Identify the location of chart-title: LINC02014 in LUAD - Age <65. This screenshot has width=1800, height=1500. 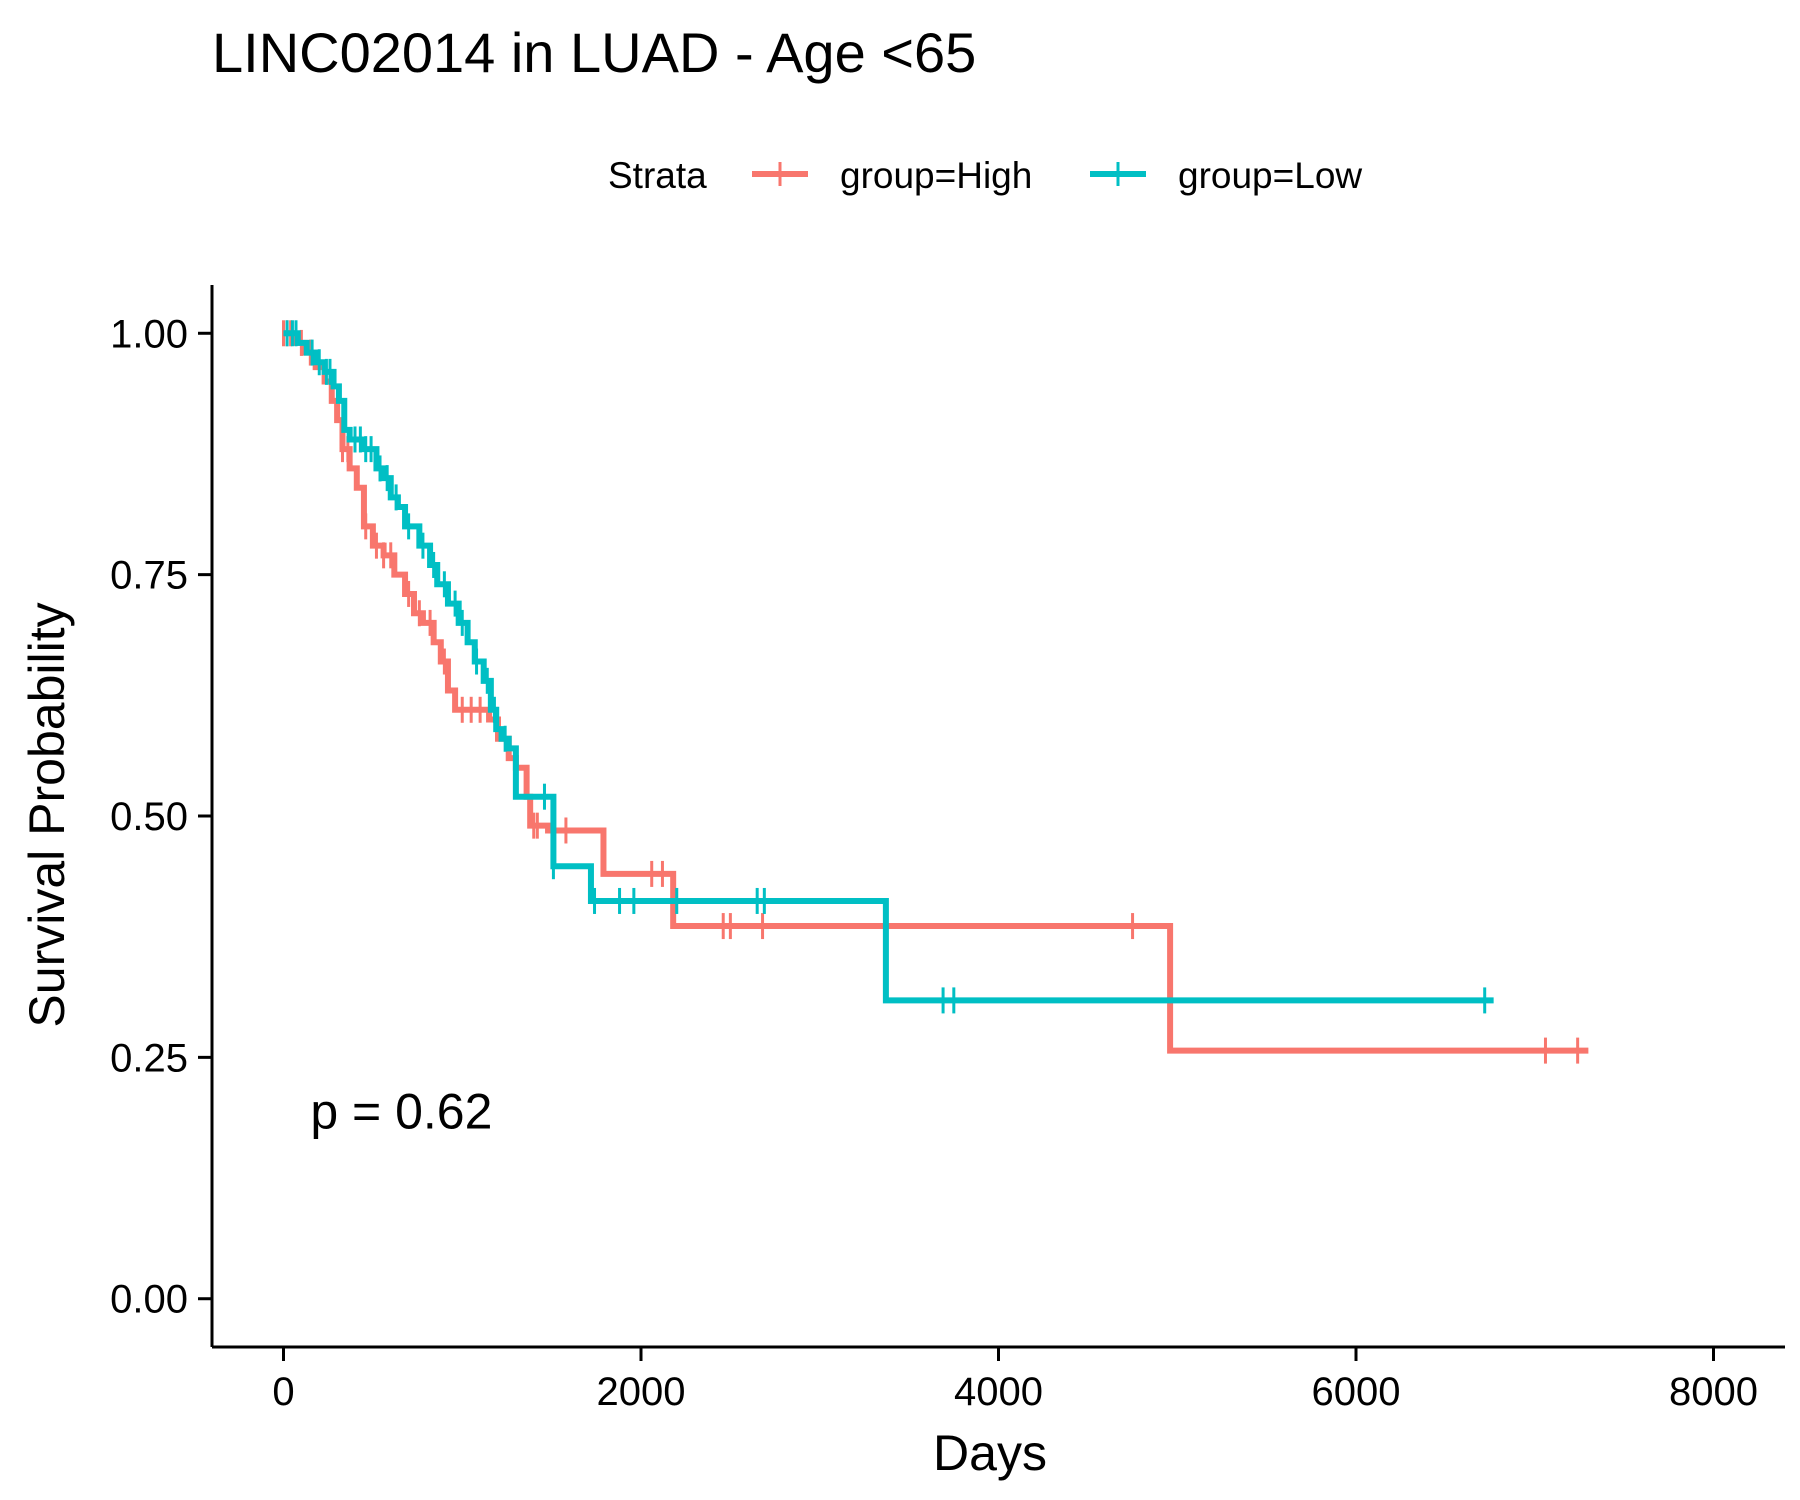
(594, 52).